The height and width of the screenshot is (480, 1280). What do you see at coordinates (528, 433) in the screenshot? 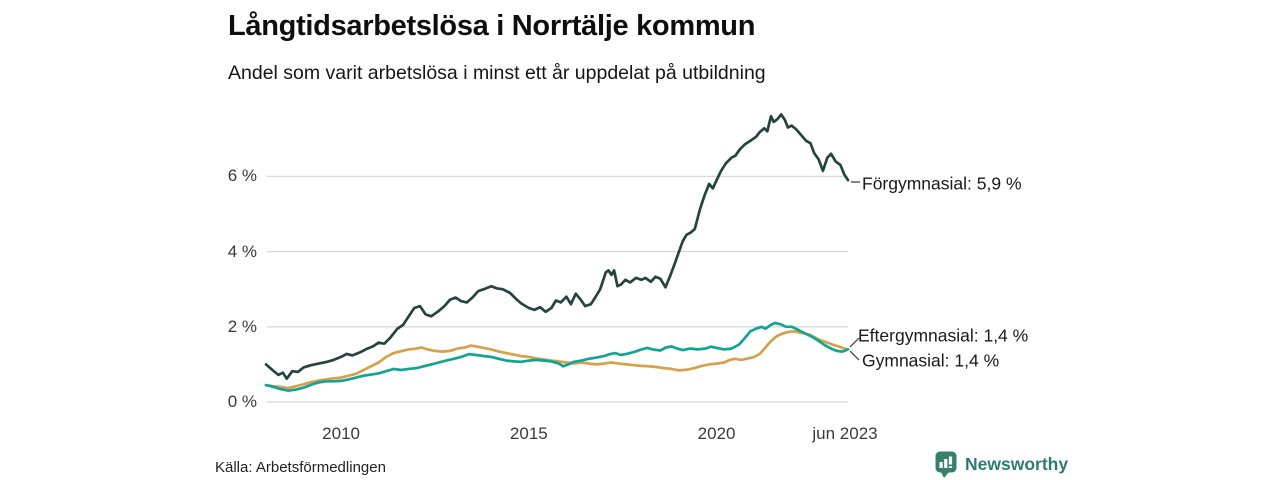
I see `x-tick-label: 2015` at bounding box center [528, 433].